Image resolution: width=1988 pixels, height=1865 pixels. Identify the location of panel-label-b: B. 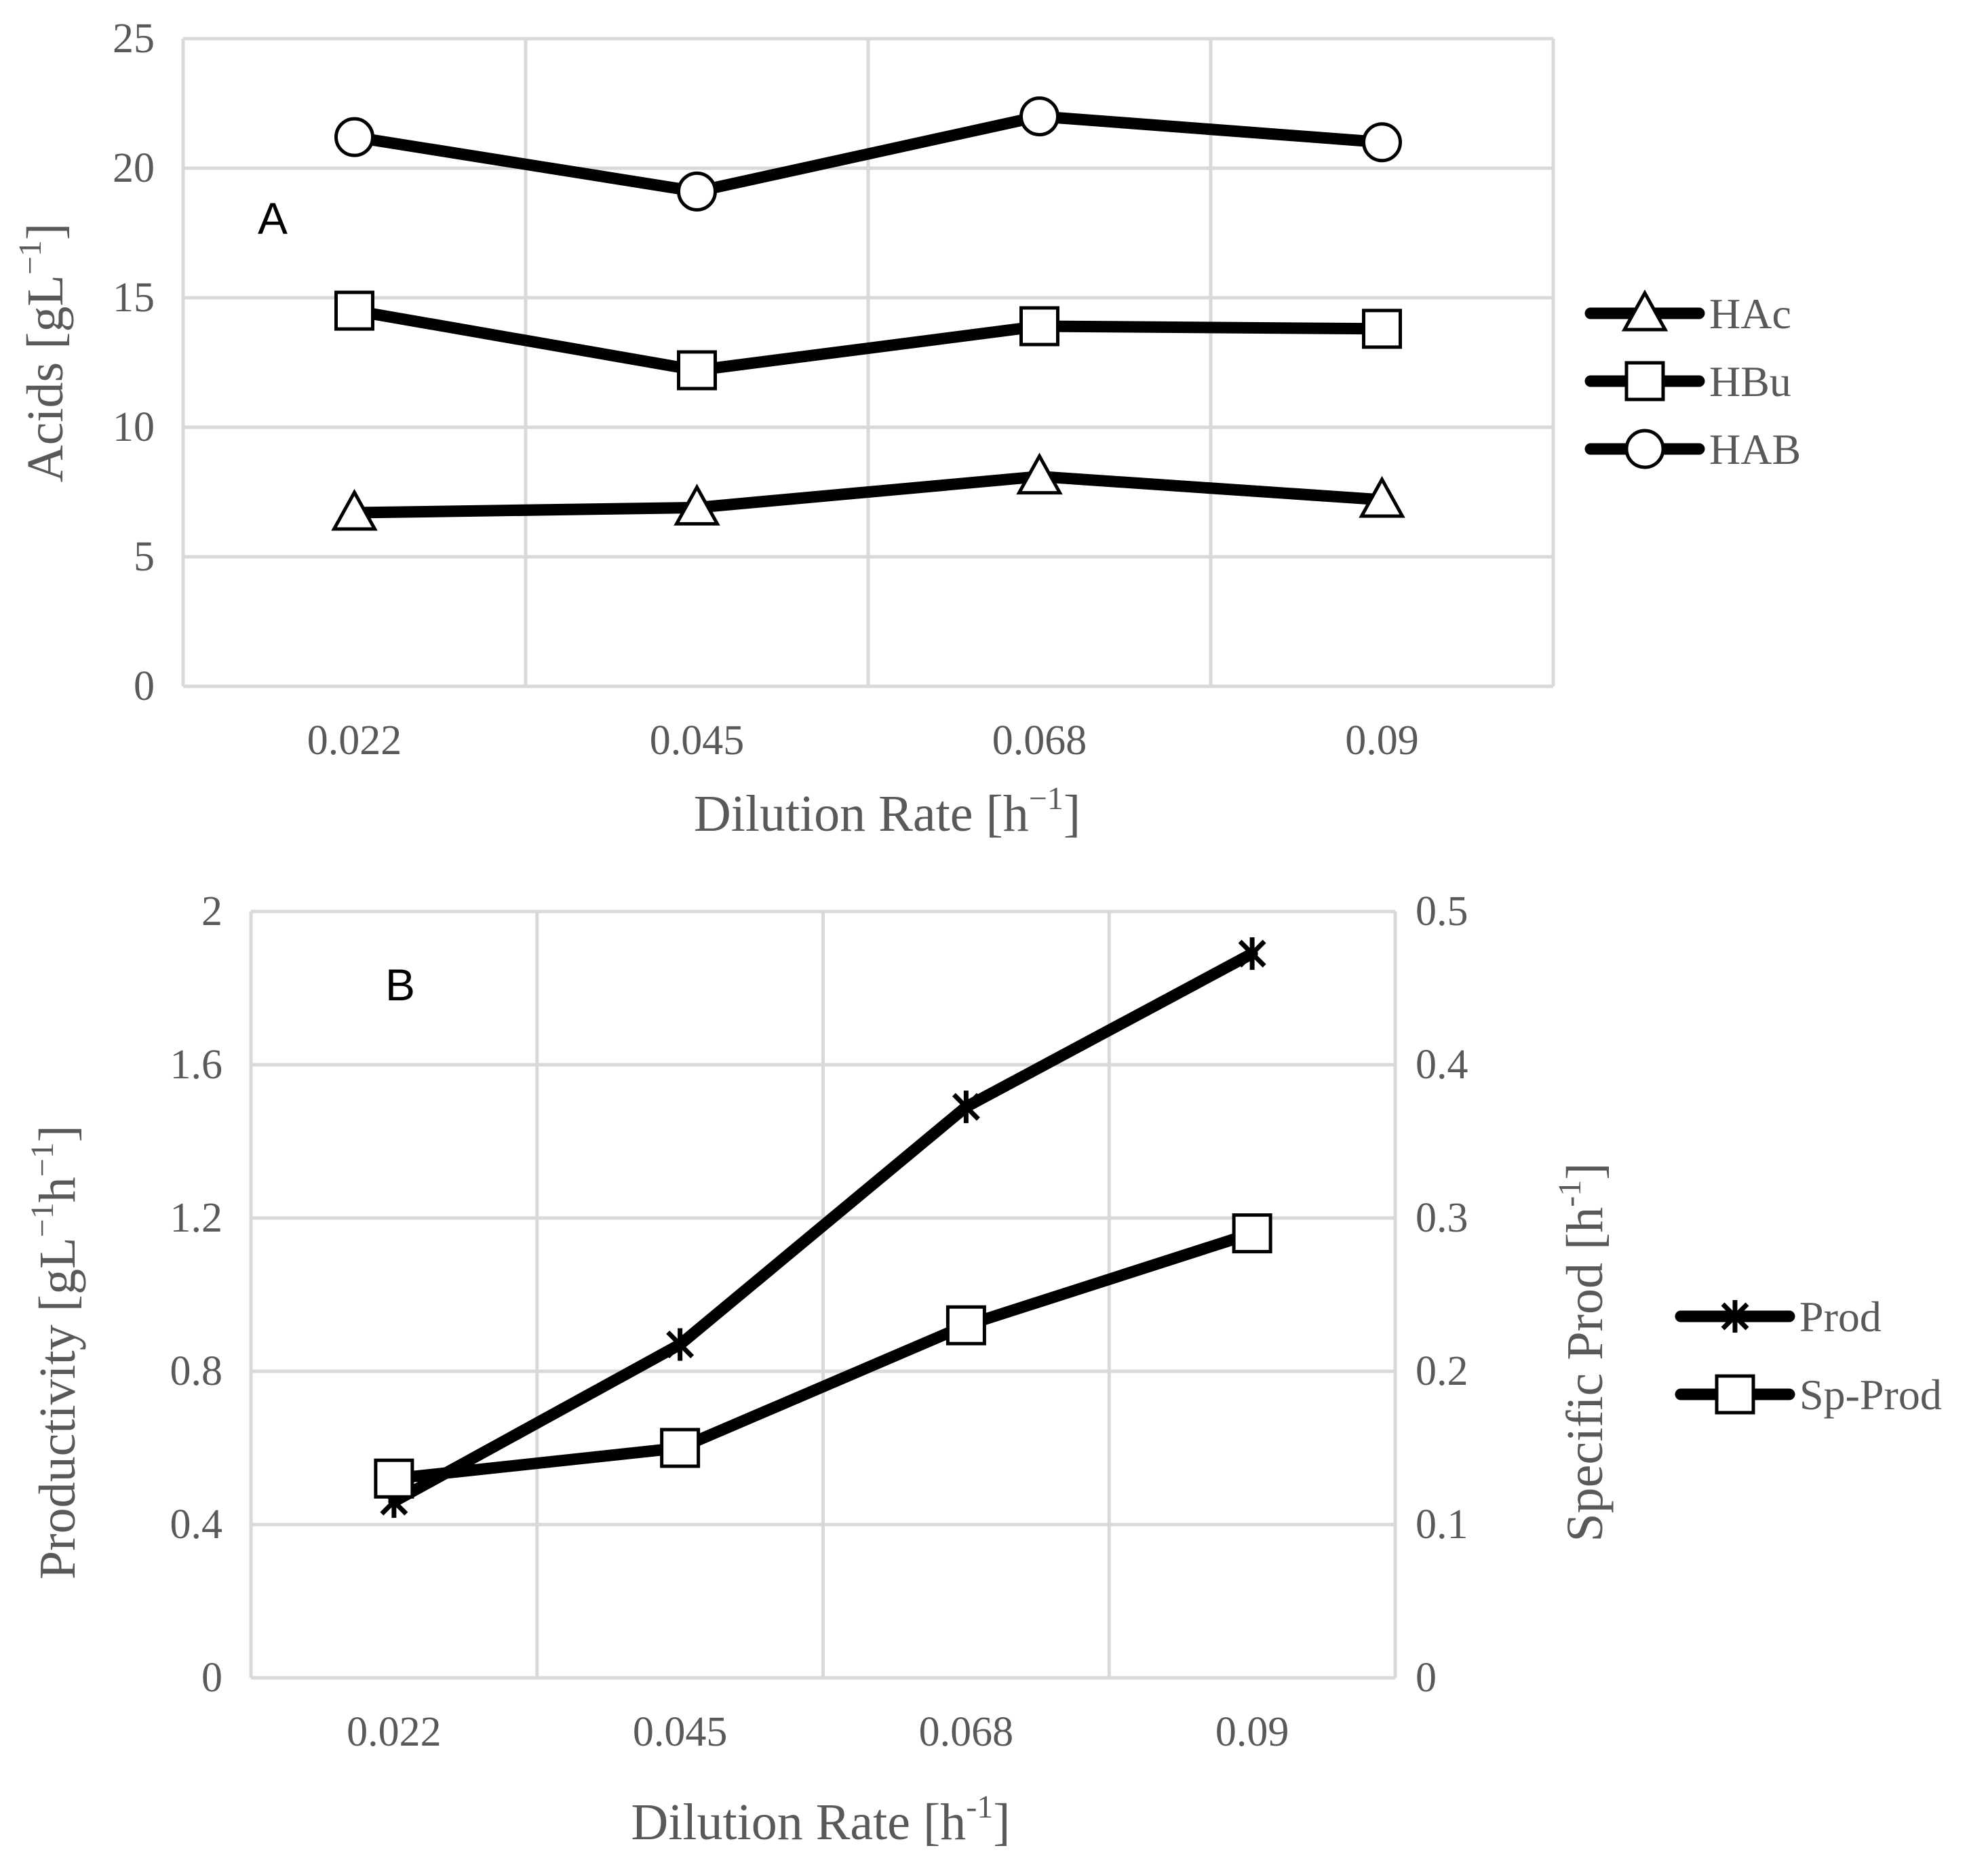
(400, 985).